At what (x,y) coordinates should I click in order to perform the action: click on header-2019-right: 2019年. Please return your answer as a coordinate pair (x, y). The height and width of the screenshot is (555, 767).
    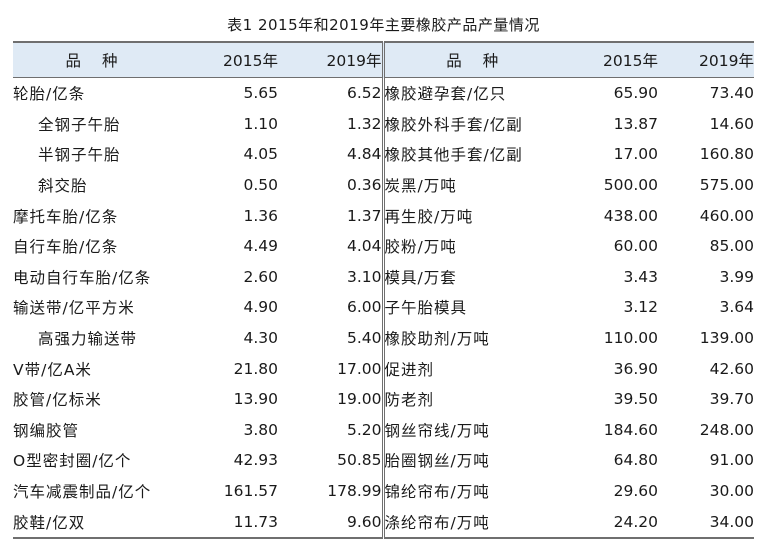
    Looking at the image, I should click on (706, 59).